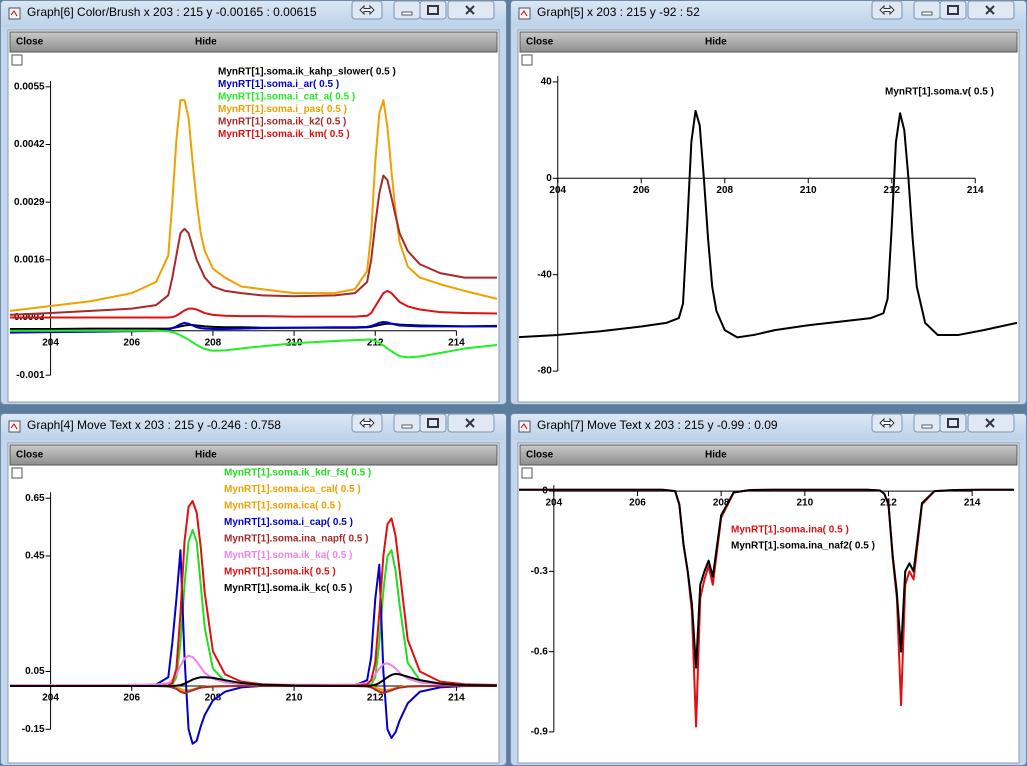 This screenshot has width=1027, height=766. Describe the element at coordinates (618, 12) in the screenshot. I see `window-title: Graph[5] x 203 : 215 y -92 : 52` at that location.